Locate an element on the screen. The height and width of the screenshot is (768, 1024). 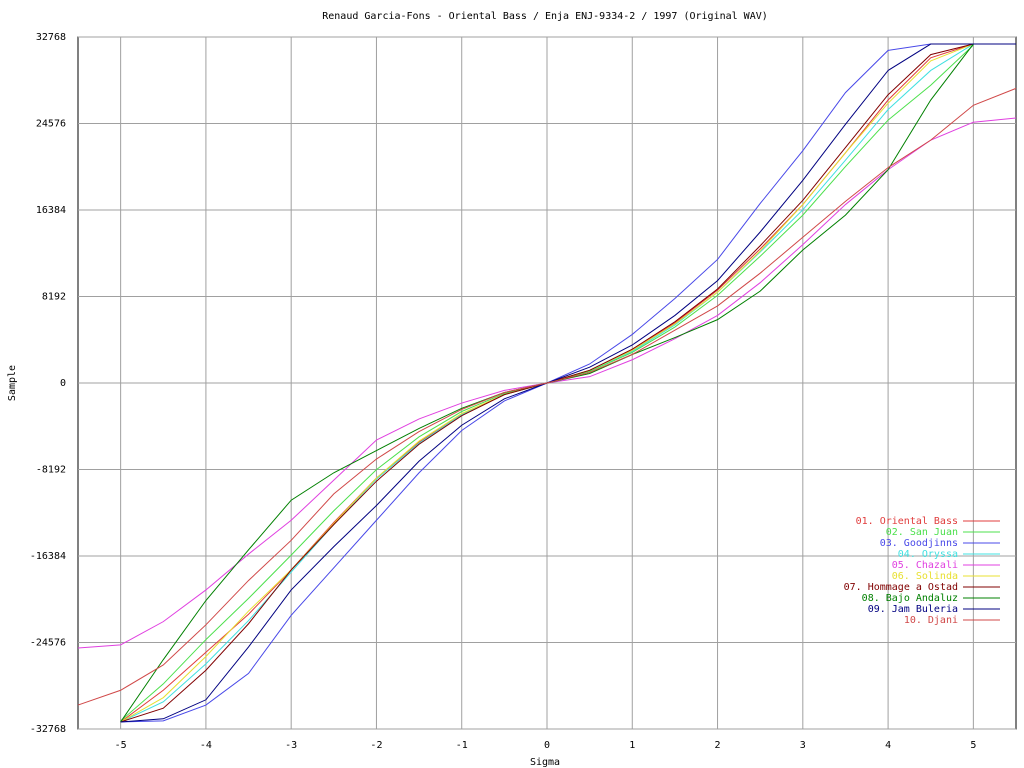
y-tick-label: -16384 is located at coordinates (48, 556).